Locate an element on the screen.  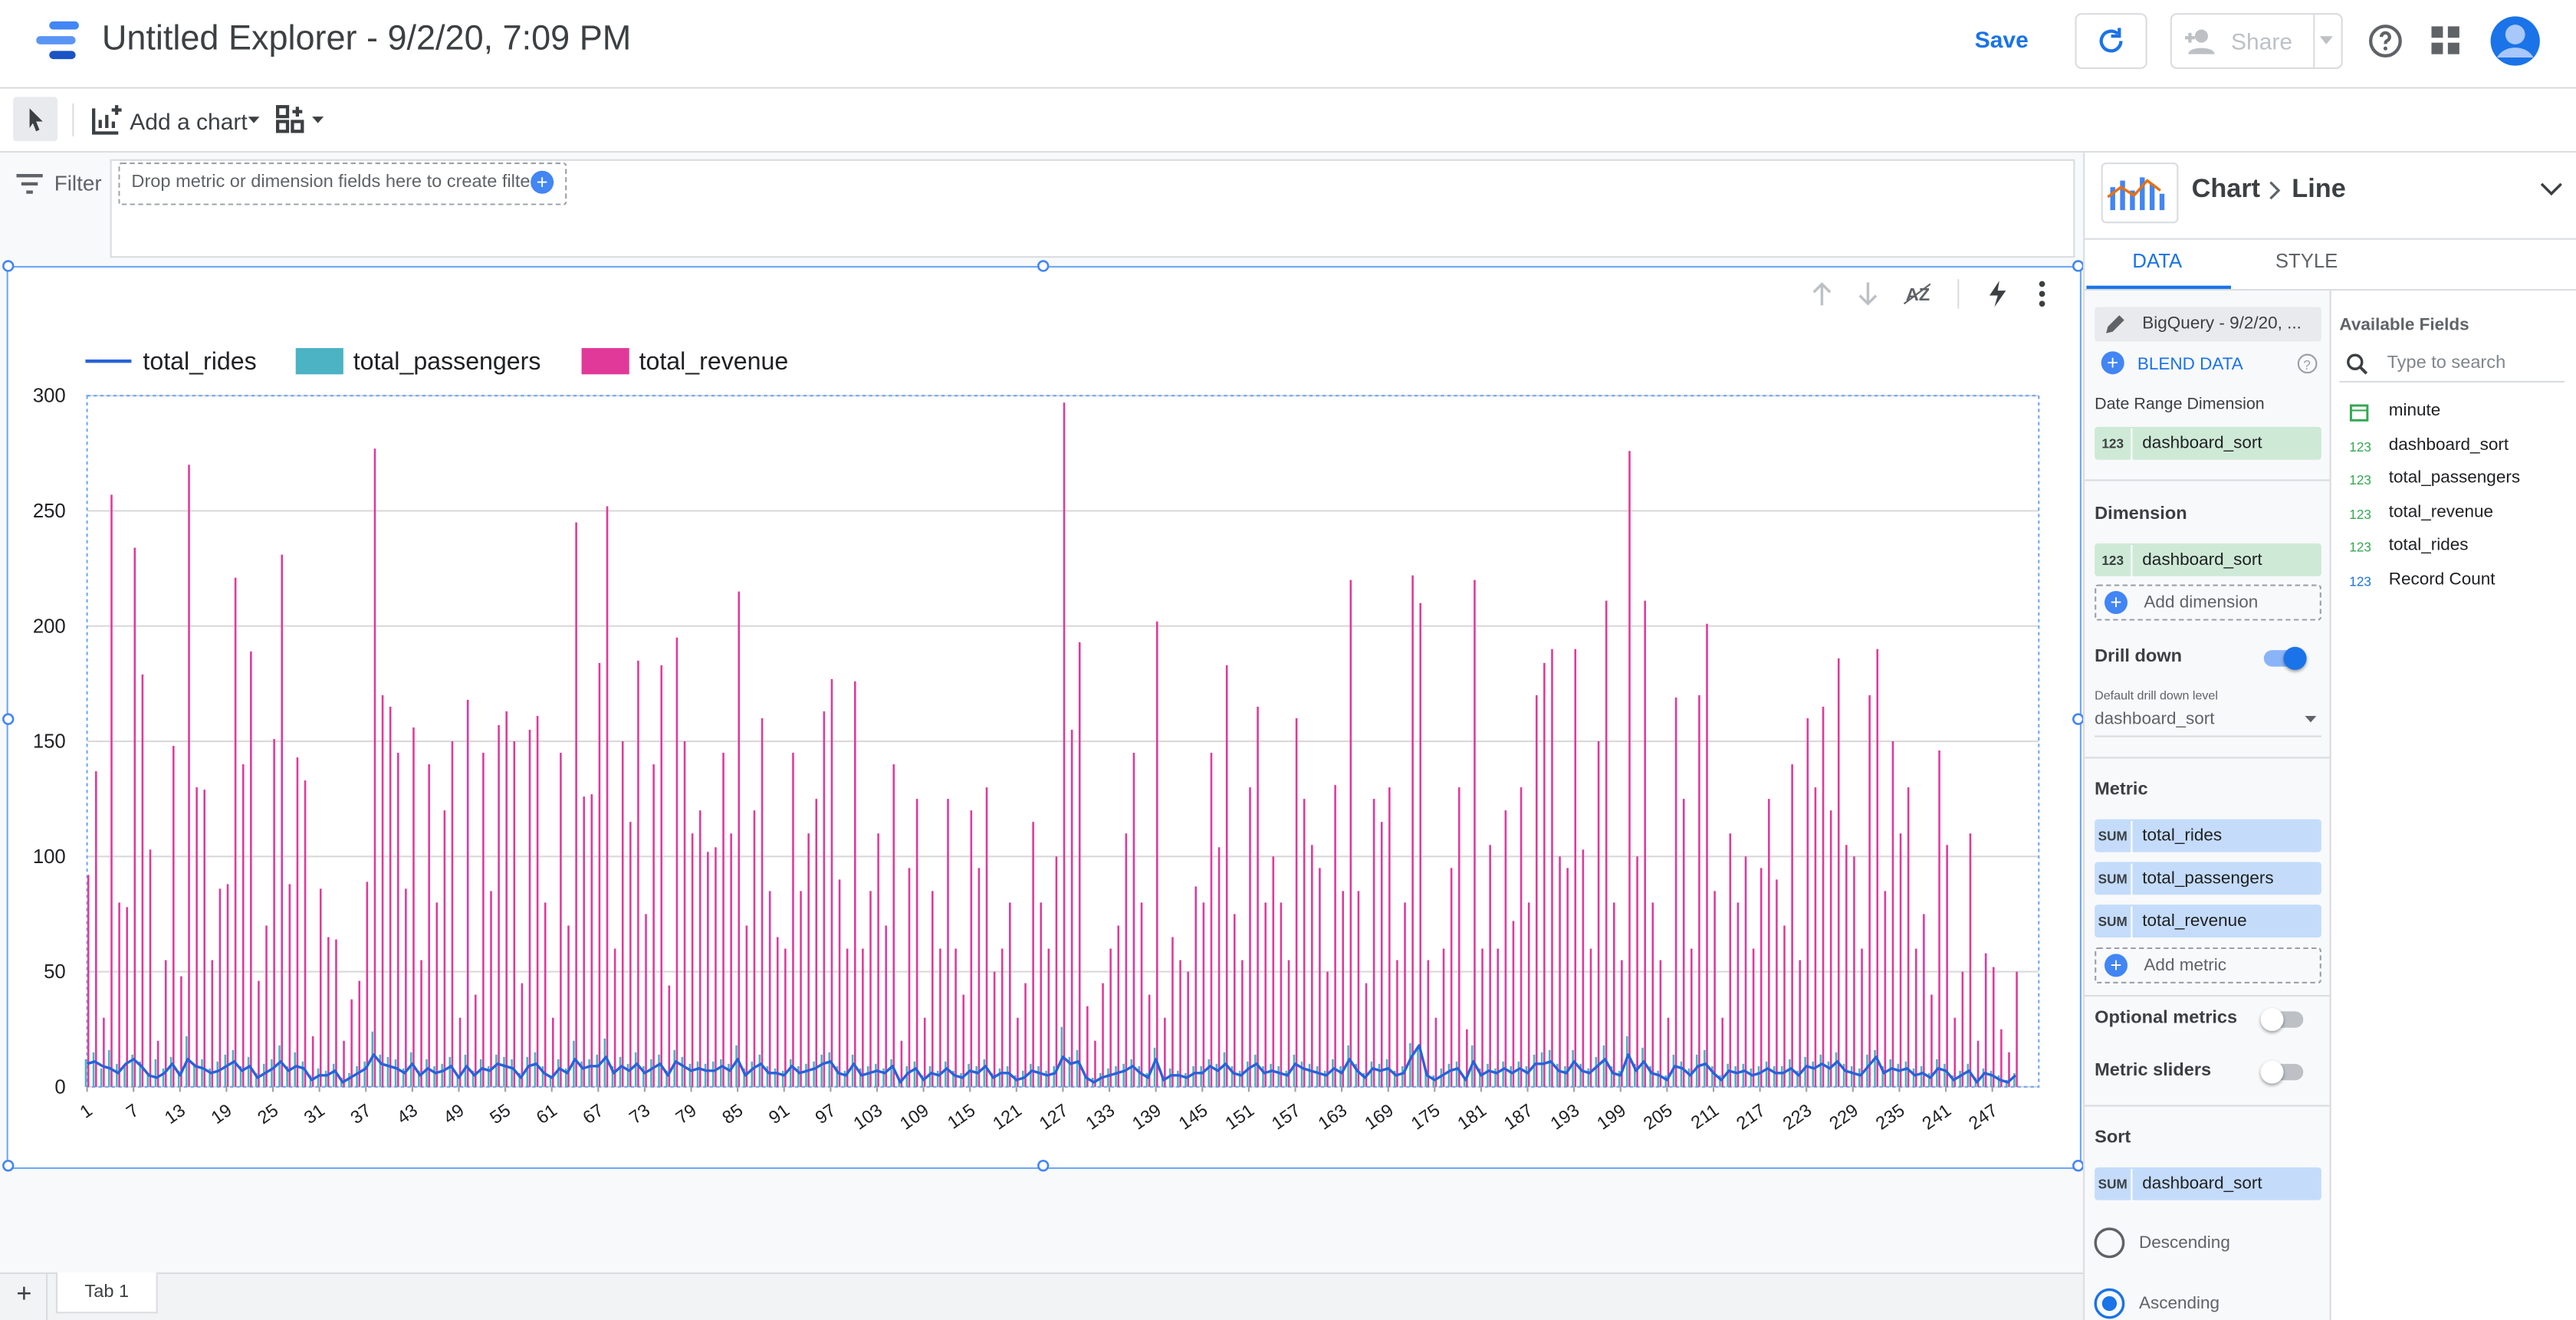
chart-header-icons: AZ is located at coordinates (1935, 294).